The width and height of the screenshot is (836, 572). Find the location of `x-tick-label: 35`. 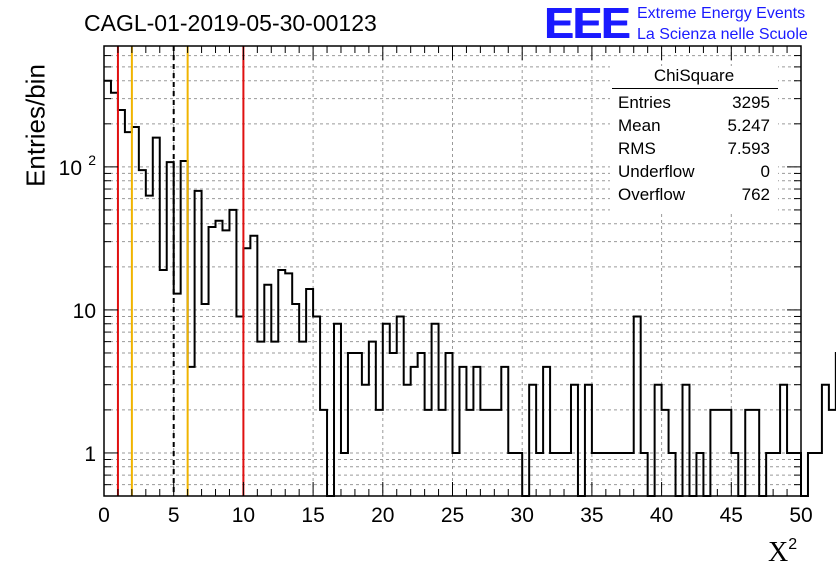

x-tick-label: 35 is located at coordinates (591, 515).